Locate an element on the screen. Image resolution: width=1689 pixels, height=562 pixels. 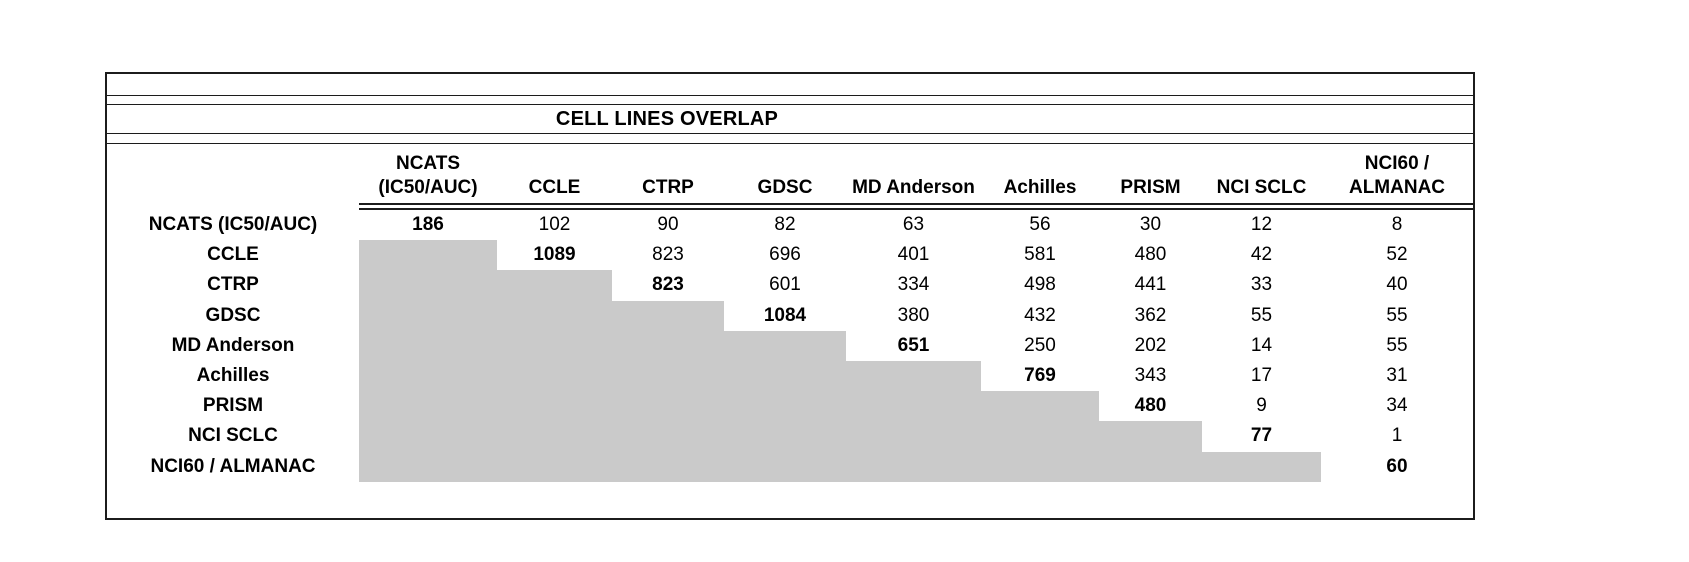
matrix-cell: 90 is located at coordinates (668, 225).